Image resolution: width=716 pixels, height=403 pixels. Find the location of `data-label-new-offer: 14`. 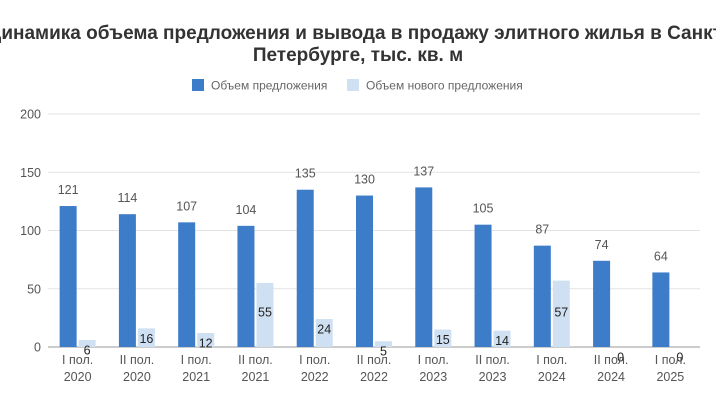

data-label-new-offer: 14 is located at coordinates (502, 341).